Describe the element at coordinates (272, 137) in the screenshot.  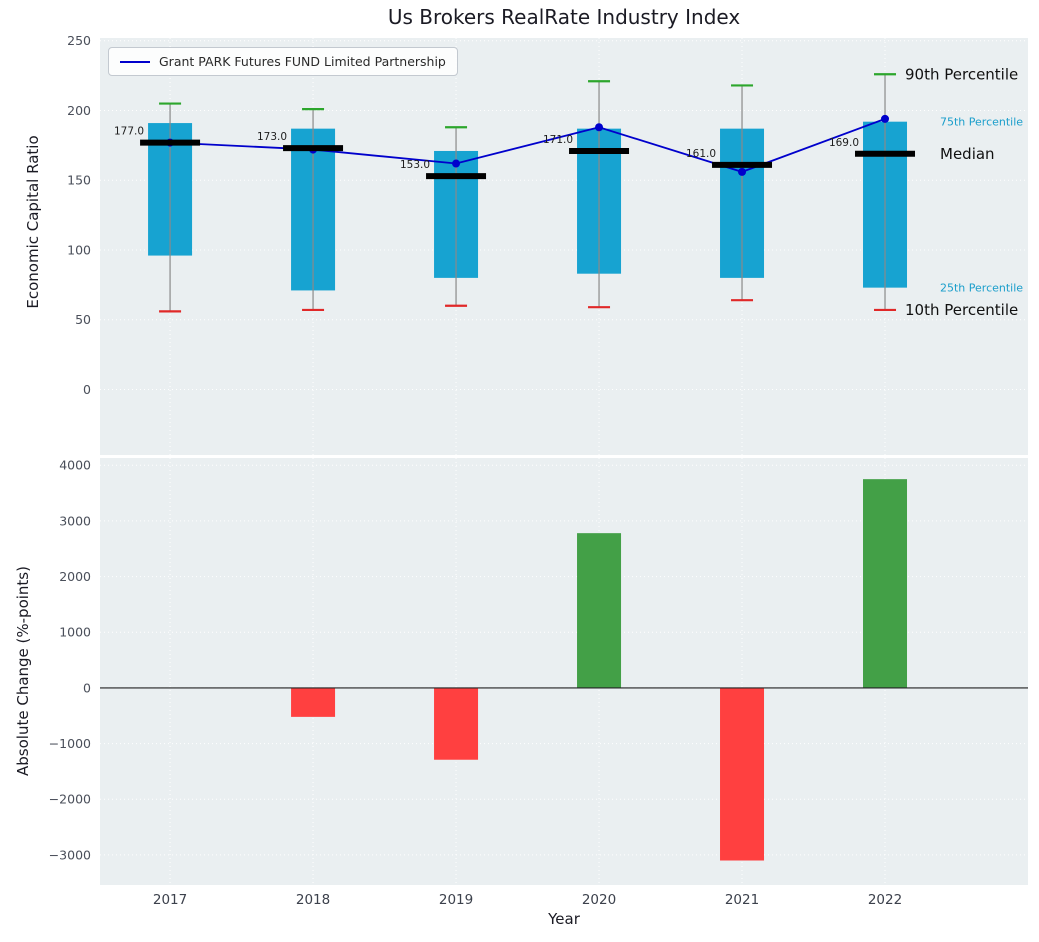
I see `median-value-label: 173.0` at that location.